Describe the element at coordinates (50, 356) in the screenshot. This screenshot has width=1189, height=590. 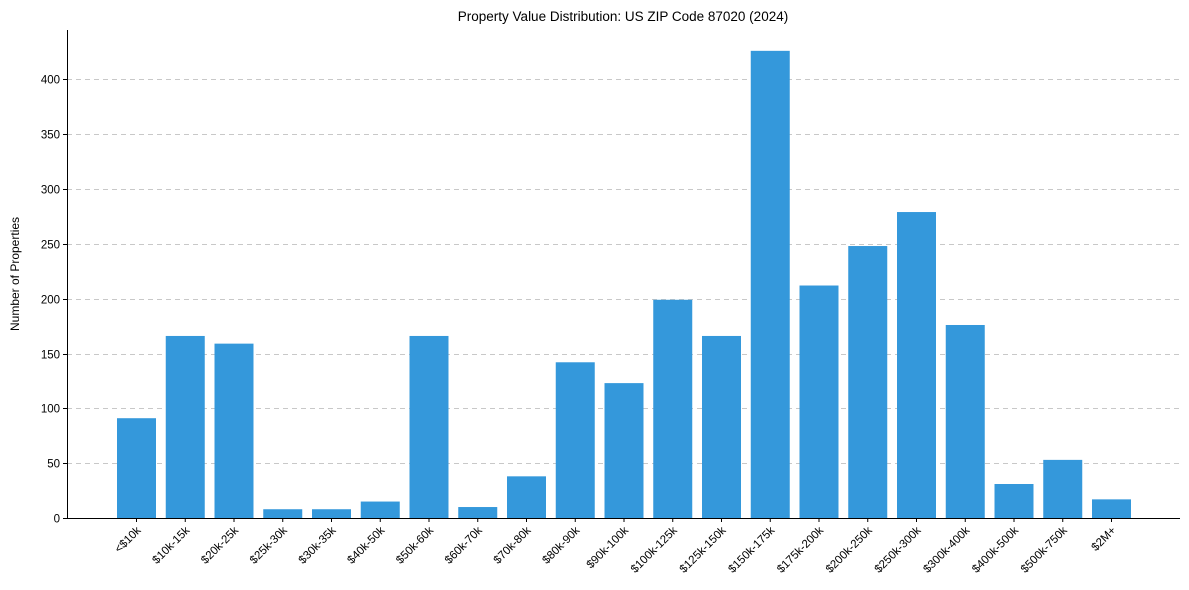
I see `y-tick-label: 150` at that location.